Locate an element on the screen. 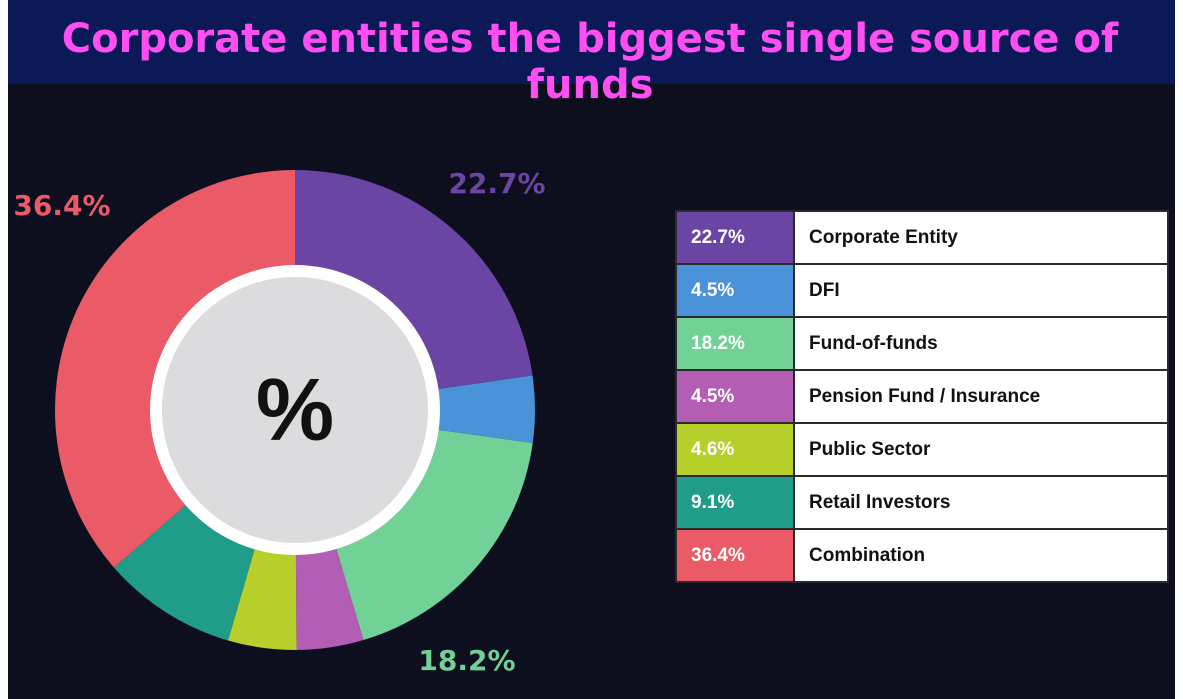 This screenshot has height=699, width=1183. legend-label: Corporate Entity is located at coordinates (981, 237).